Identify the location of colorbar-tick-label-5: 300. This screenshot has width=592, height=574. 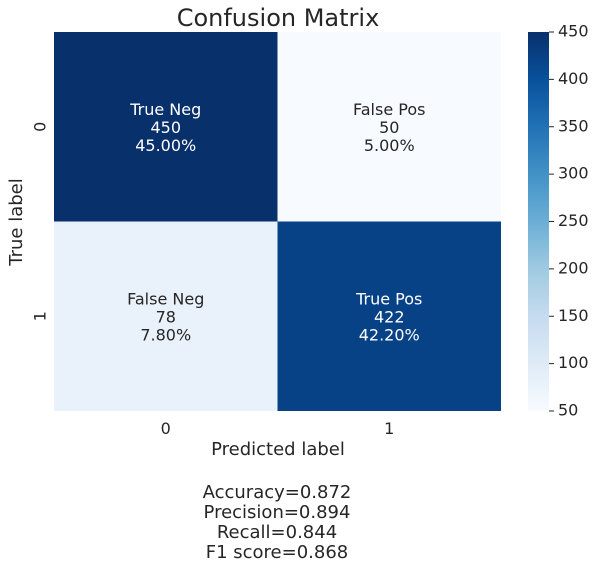
(573, 173).